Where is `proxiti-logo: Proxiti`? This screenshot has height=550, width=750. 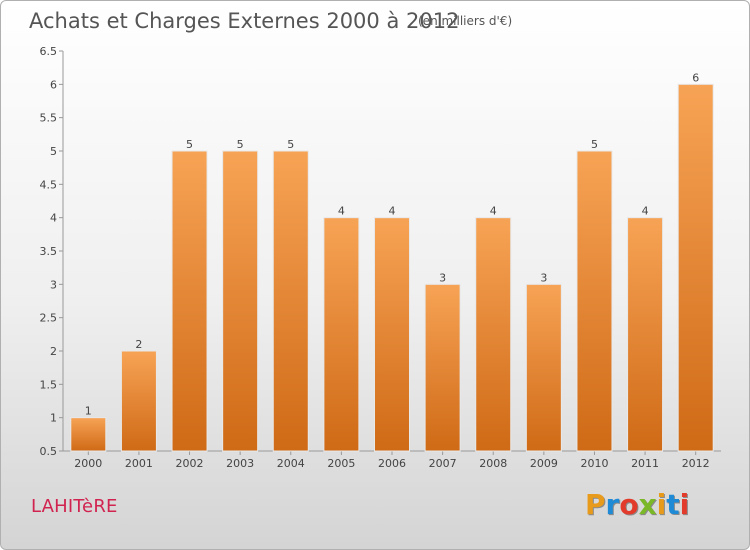 proxiti-logo: Proxiti is located at coordinates (637, 504).